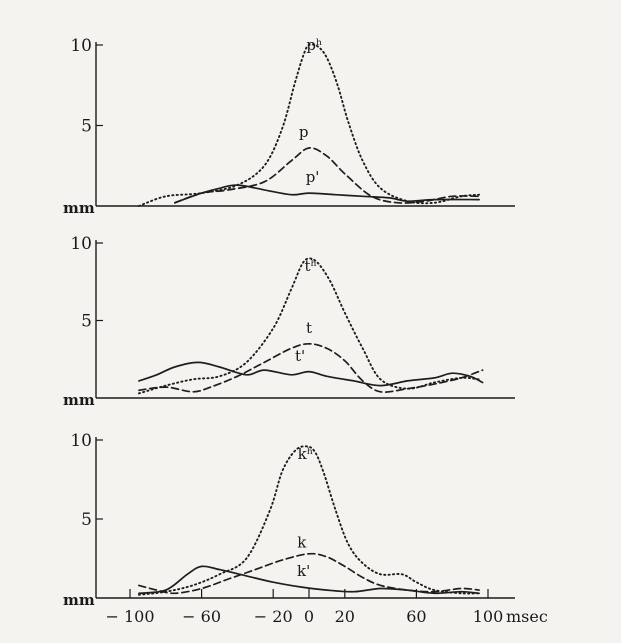 The height and width of the screenshot is (643, 621). I want to click on series-line-k-prime, so click(309, 580).